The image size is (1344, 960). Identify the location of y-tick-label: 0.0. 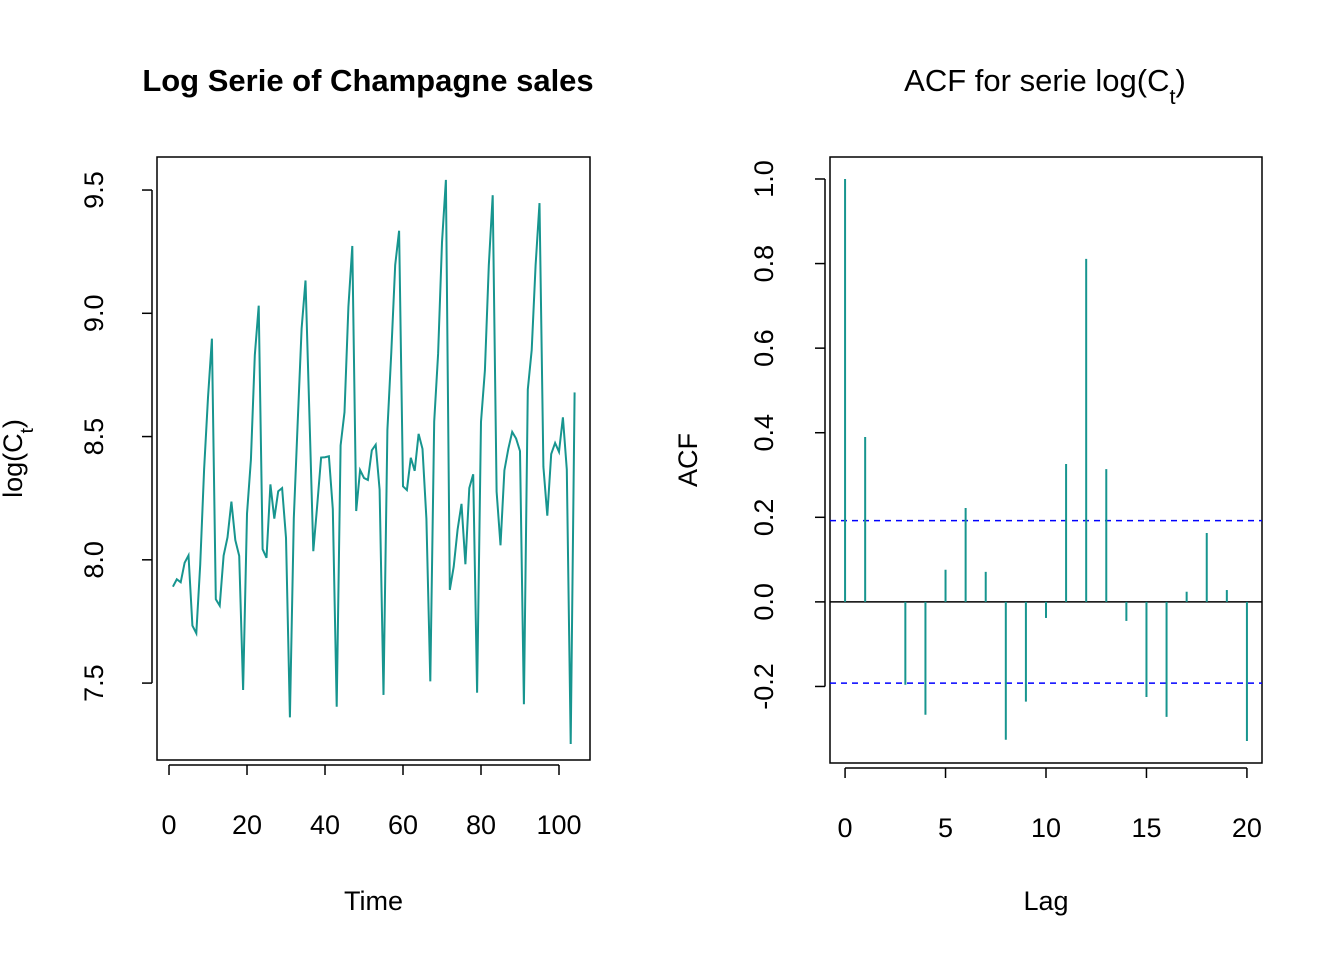
(764, 602).